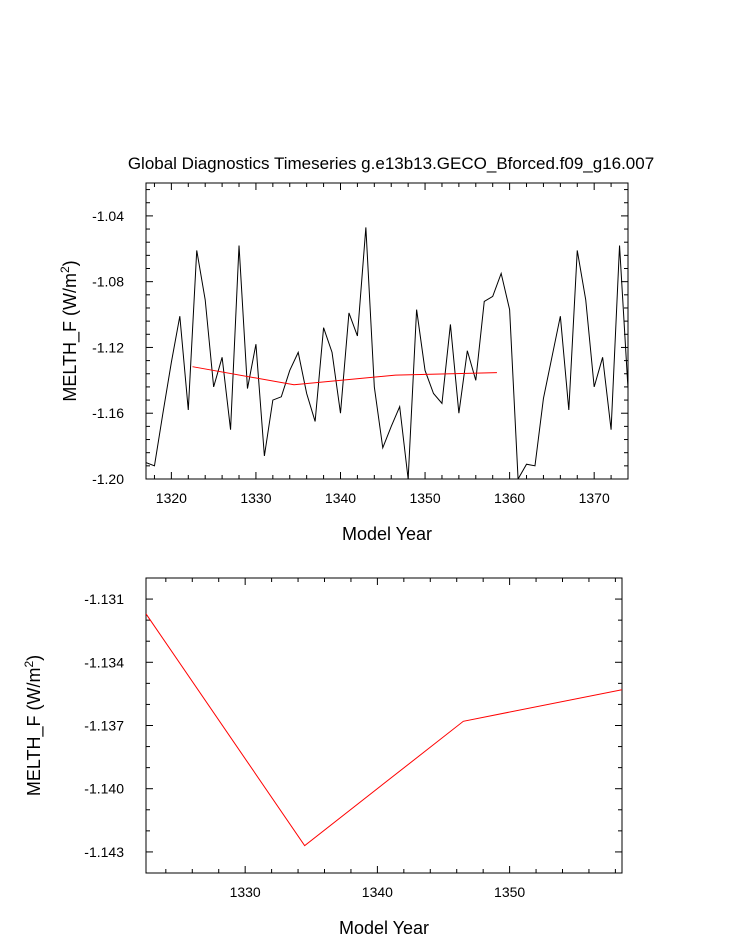 This screenshot has width=733, height=945. What do you see at coordinates (108, 413) in the screenshot?
I see `y-tick-label: -1.16` at bounding box center [108, 413].